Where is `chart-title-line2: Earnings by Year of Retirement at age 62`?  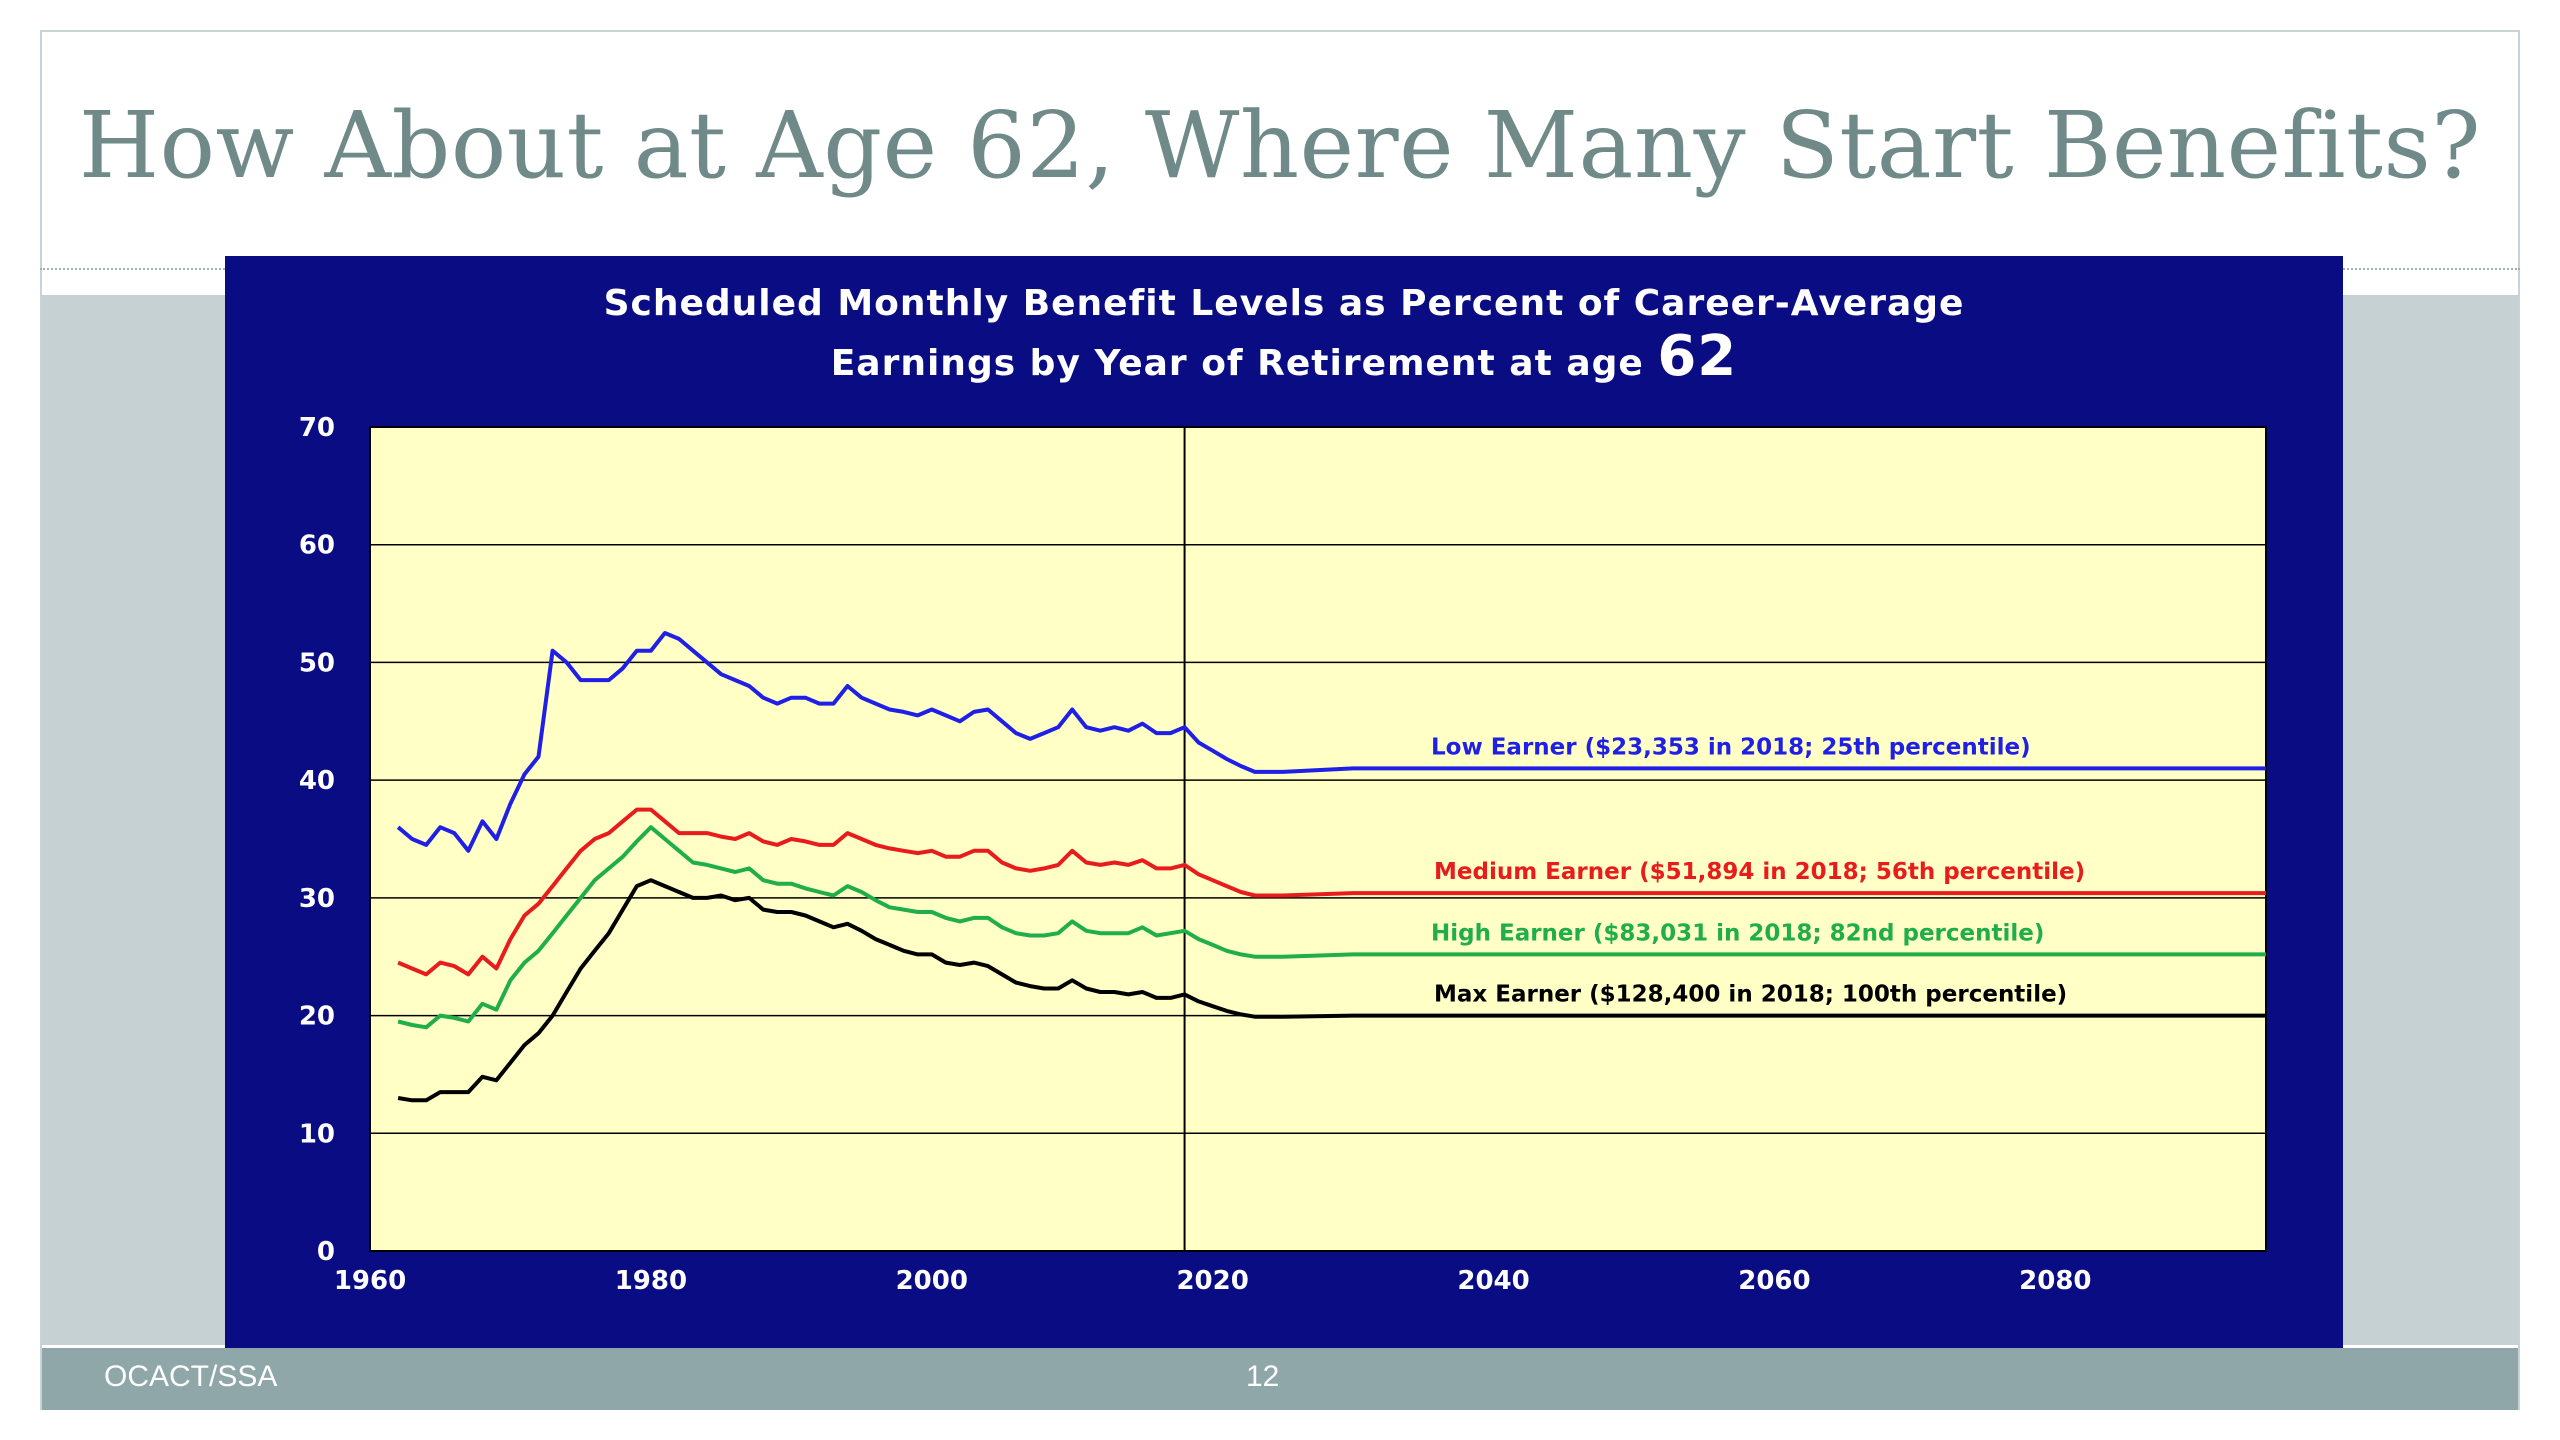 chart-title-line2: Earnings by Year of Retirement at age 62 is located at coordinates (1284, 356).